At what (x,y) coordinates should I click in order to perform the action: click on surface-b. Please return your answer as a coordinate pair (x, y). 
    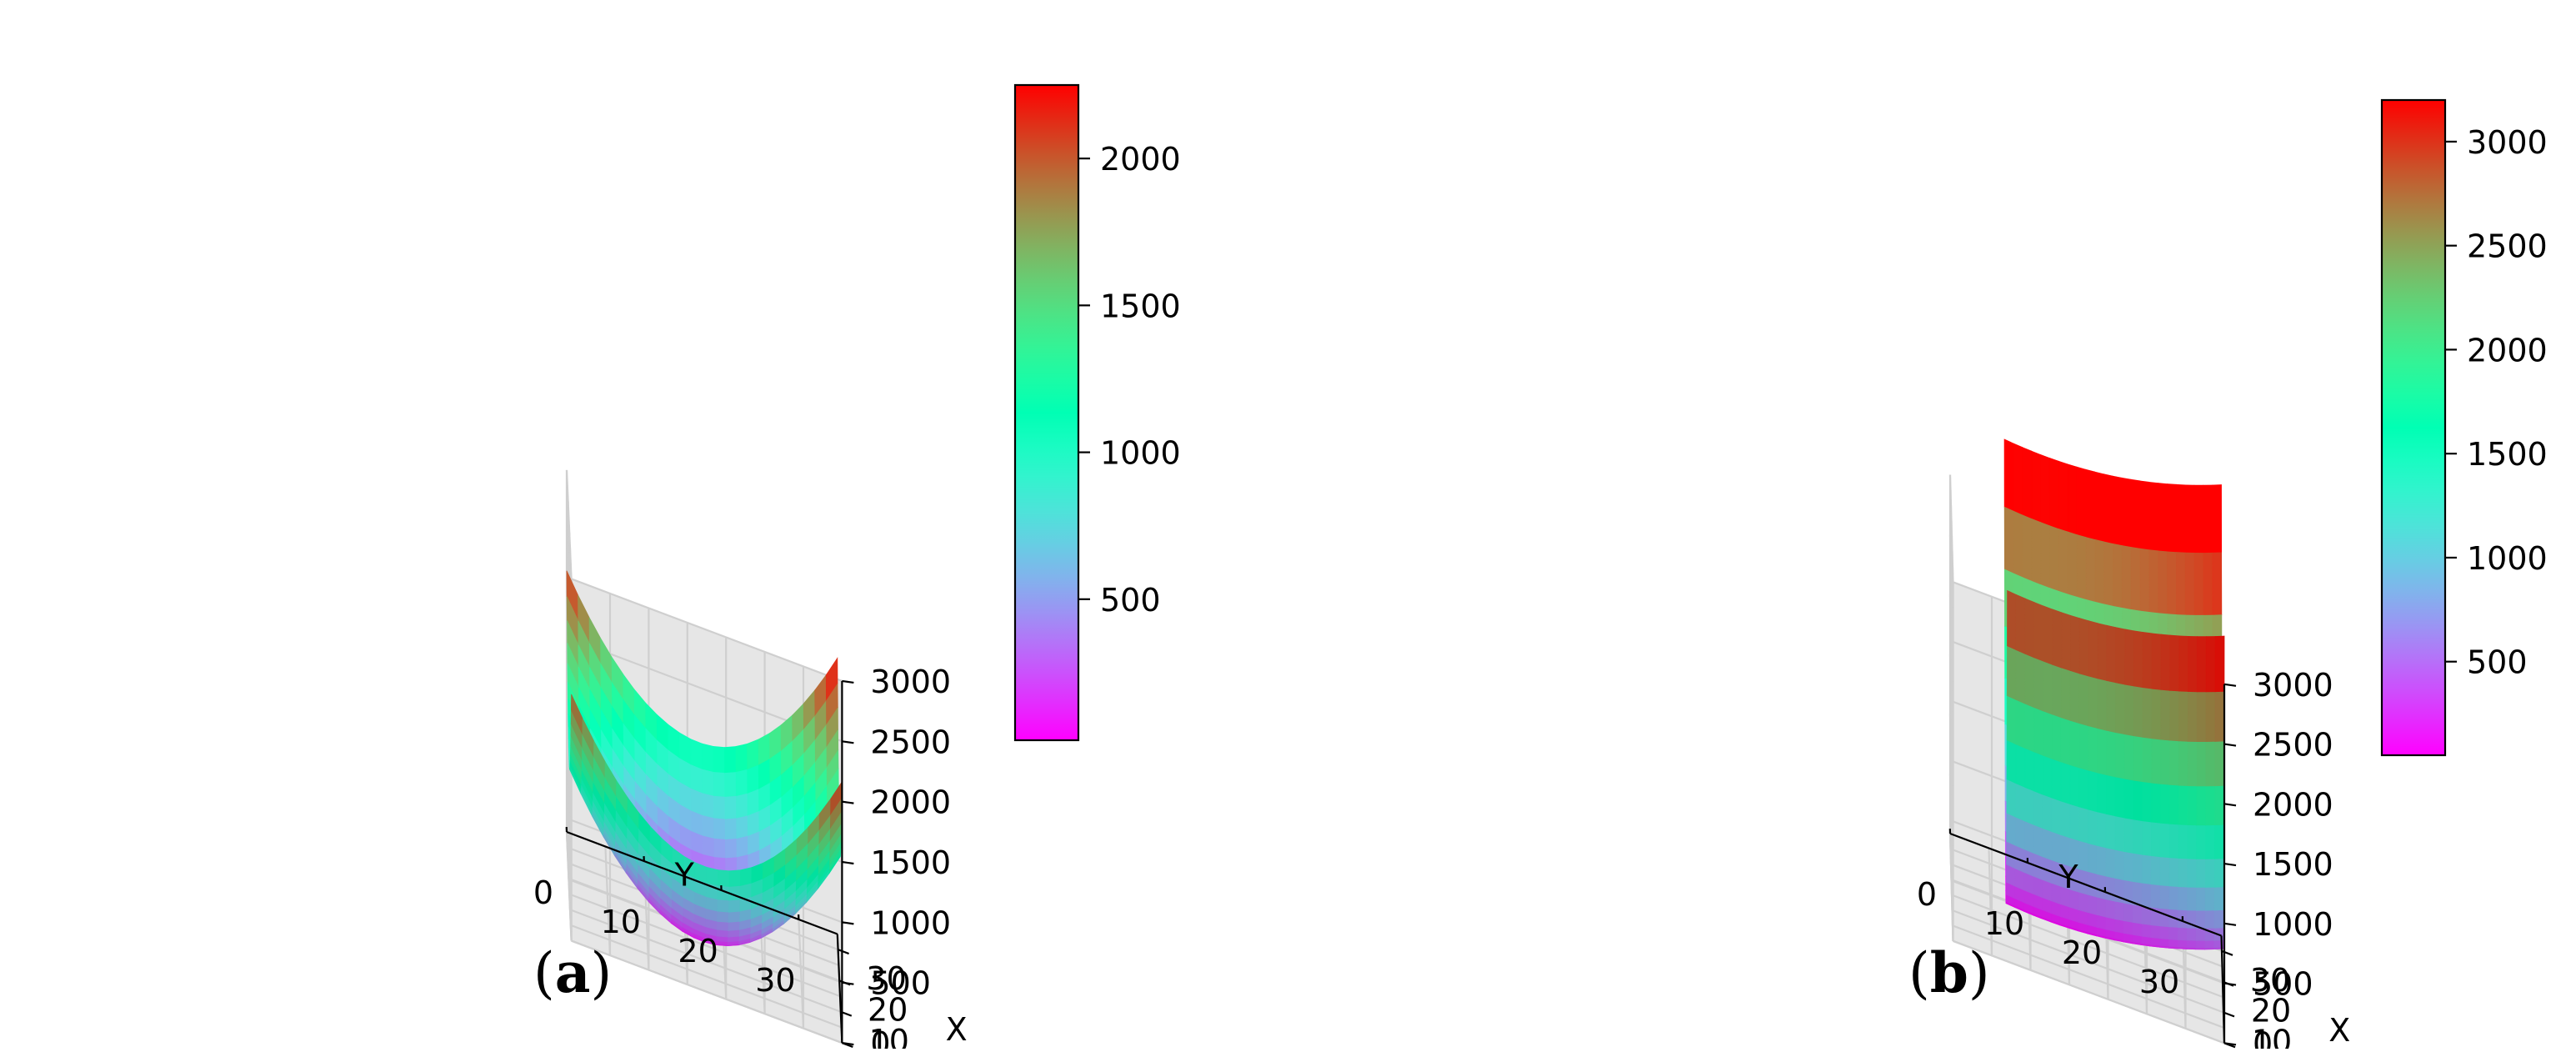
    Looking at the image, I should click on (2114, 694).